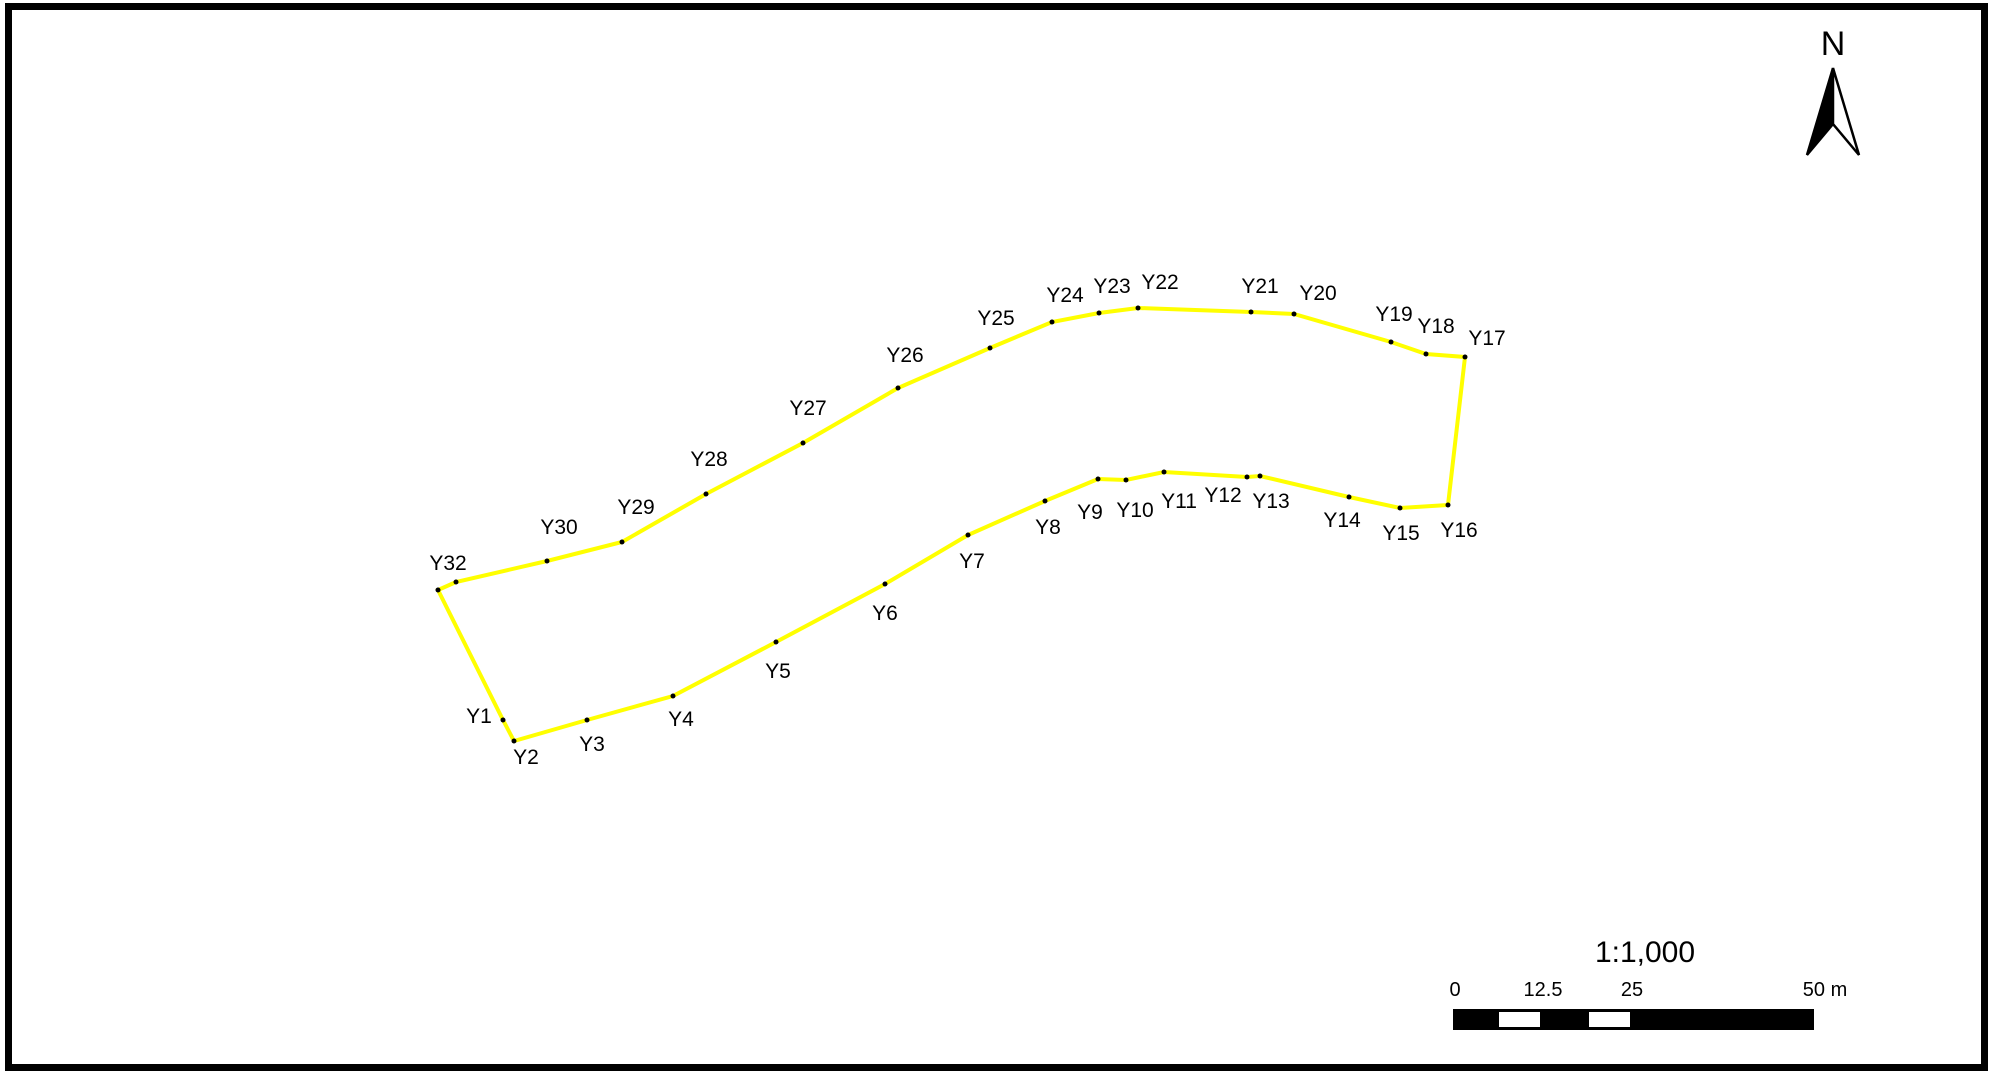 Image resolution: width=1993 pixels, height=1074 pixels. What do you see at coordinates (1294, 314) in the screenshot?
I see `vertex-y20` at bounding box center [1294, 314].